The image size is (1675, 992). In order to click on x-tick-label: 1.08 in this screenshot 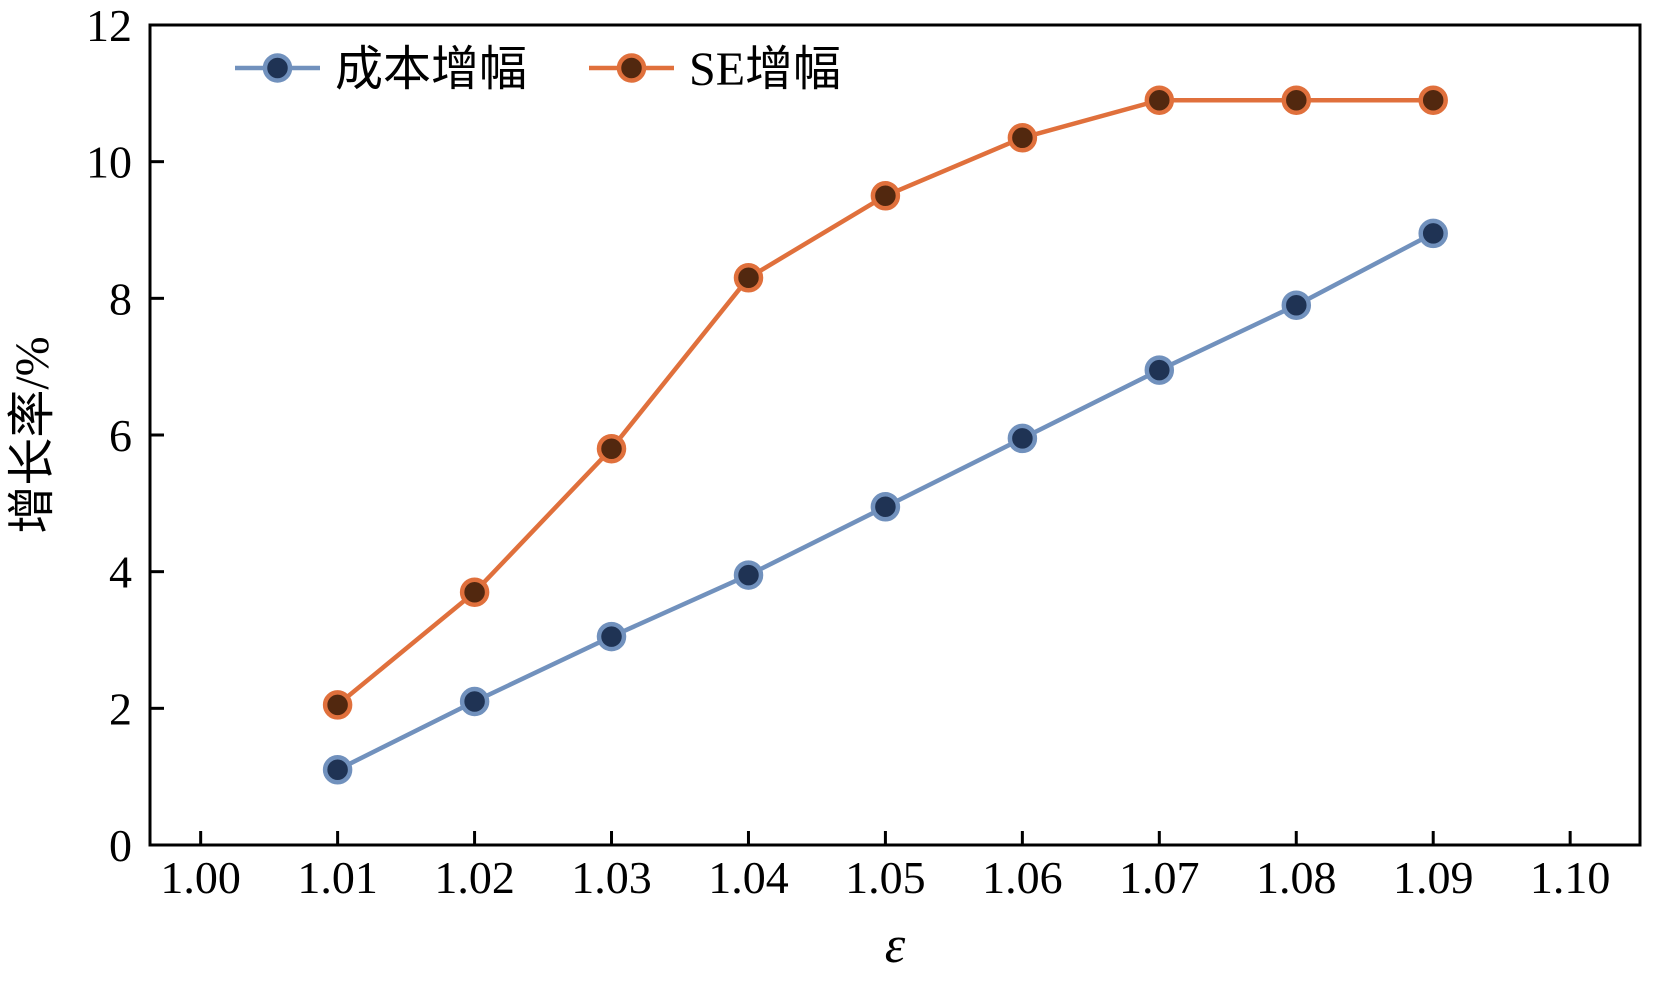, I will do `click(1296, 877)`.